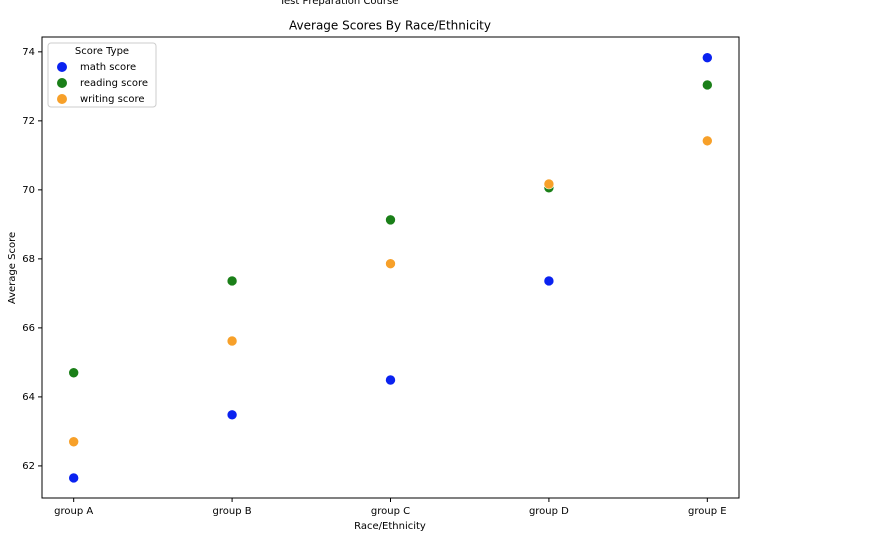 This screenshot has width=887, height=535. I want to click on header-text: Test Preparation Course, so click(339, 3).